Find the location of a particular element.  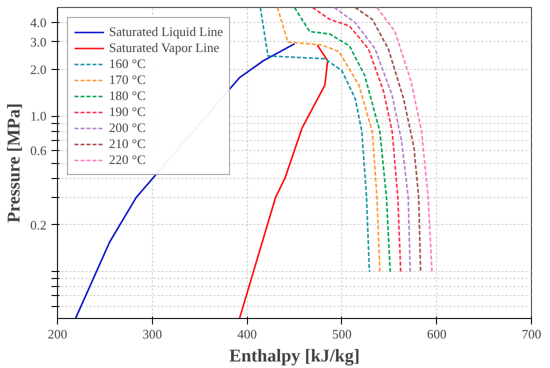

y-tick-label: 1.0 is located at coordinates (38, 116).